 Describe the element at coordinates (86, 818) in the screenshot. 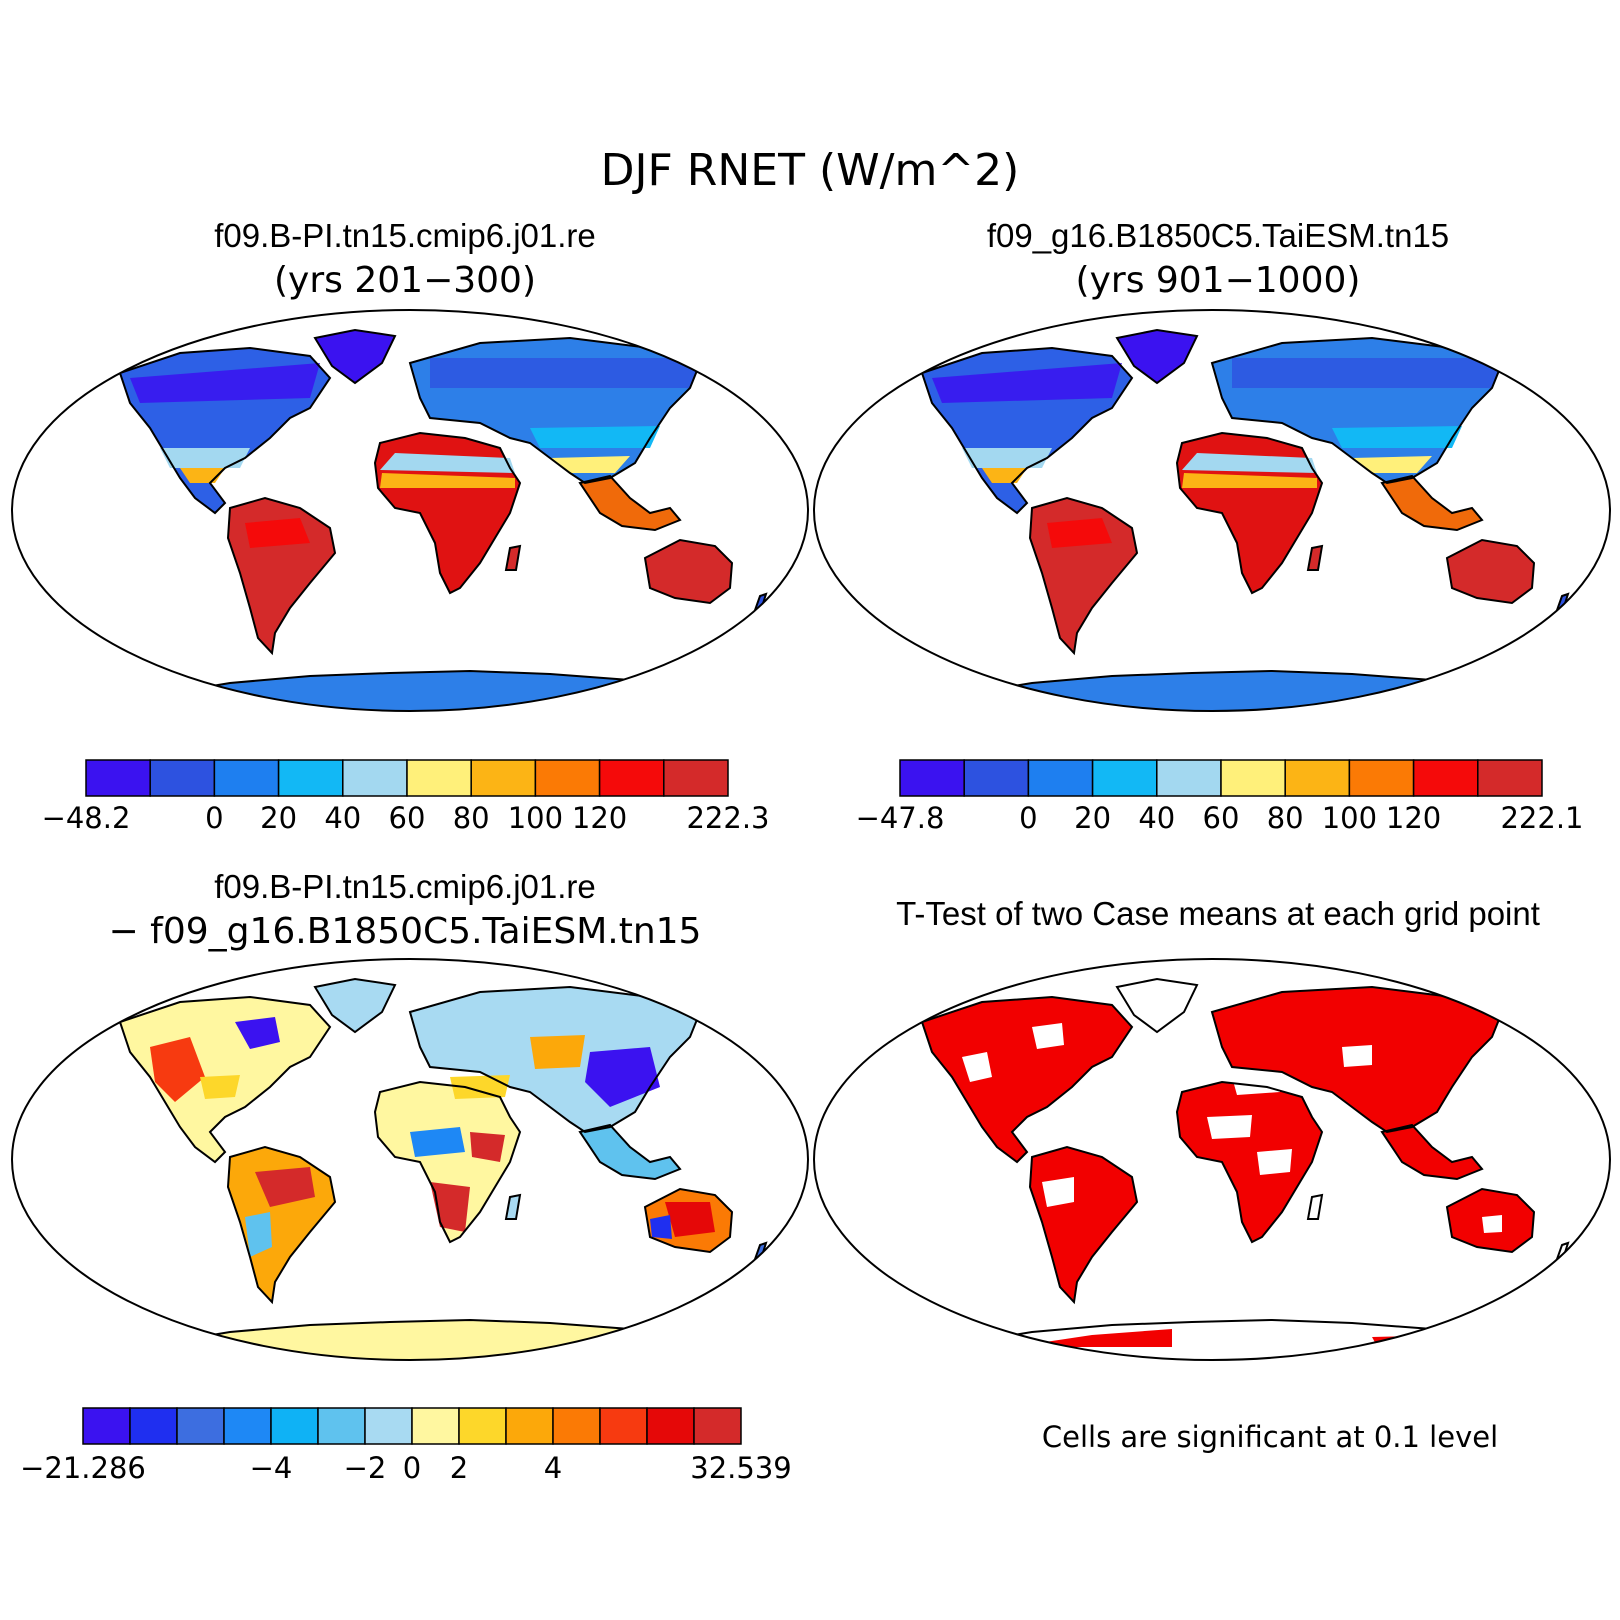

I see `colorbar-tick-label: −48.2` at that location.